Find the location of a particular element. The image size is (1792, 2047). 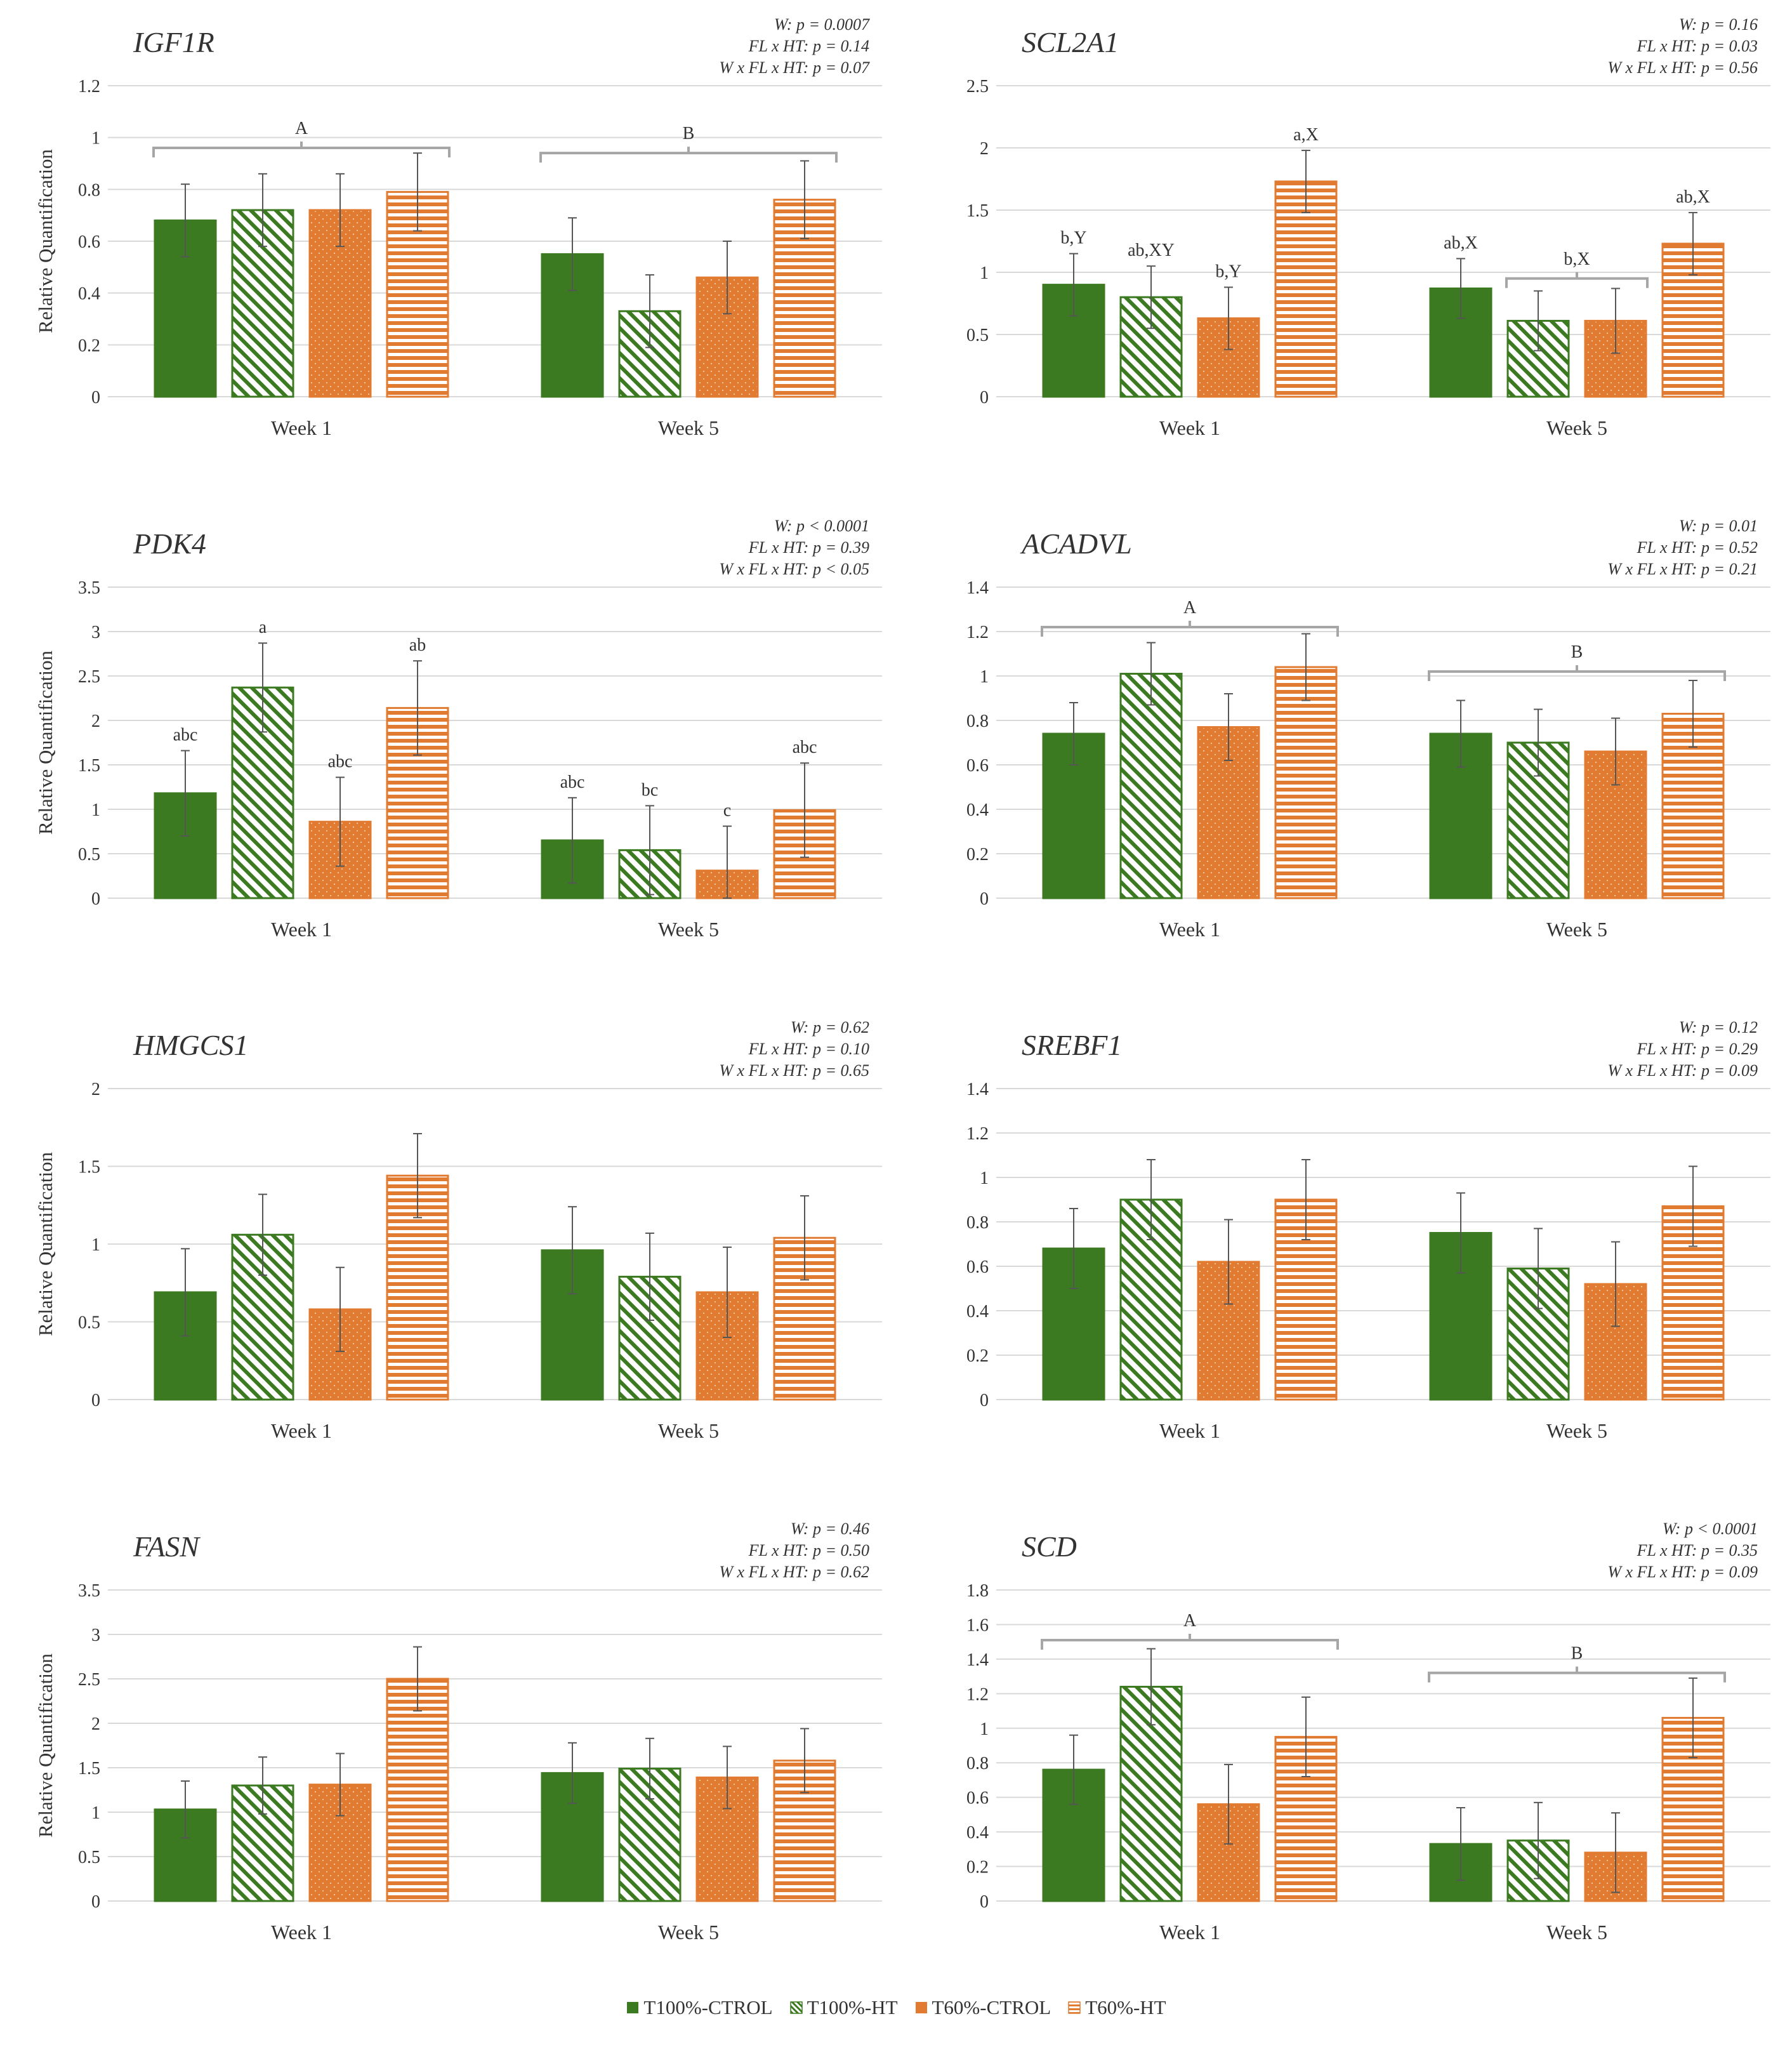

stats-line: FL x HT: p = 0.14 is located at coordinates (808, 46).